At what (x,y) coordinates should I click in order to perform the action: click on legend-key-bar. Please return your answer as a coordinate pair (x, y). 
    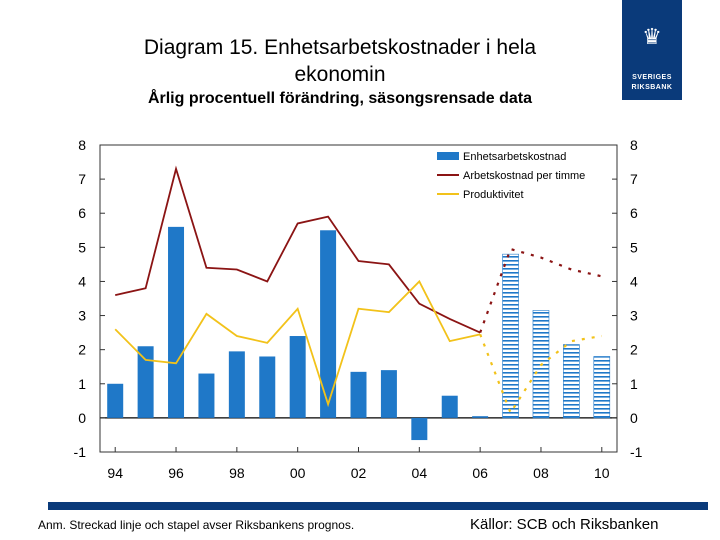
    Looking at the image, I should click on (448, 156).